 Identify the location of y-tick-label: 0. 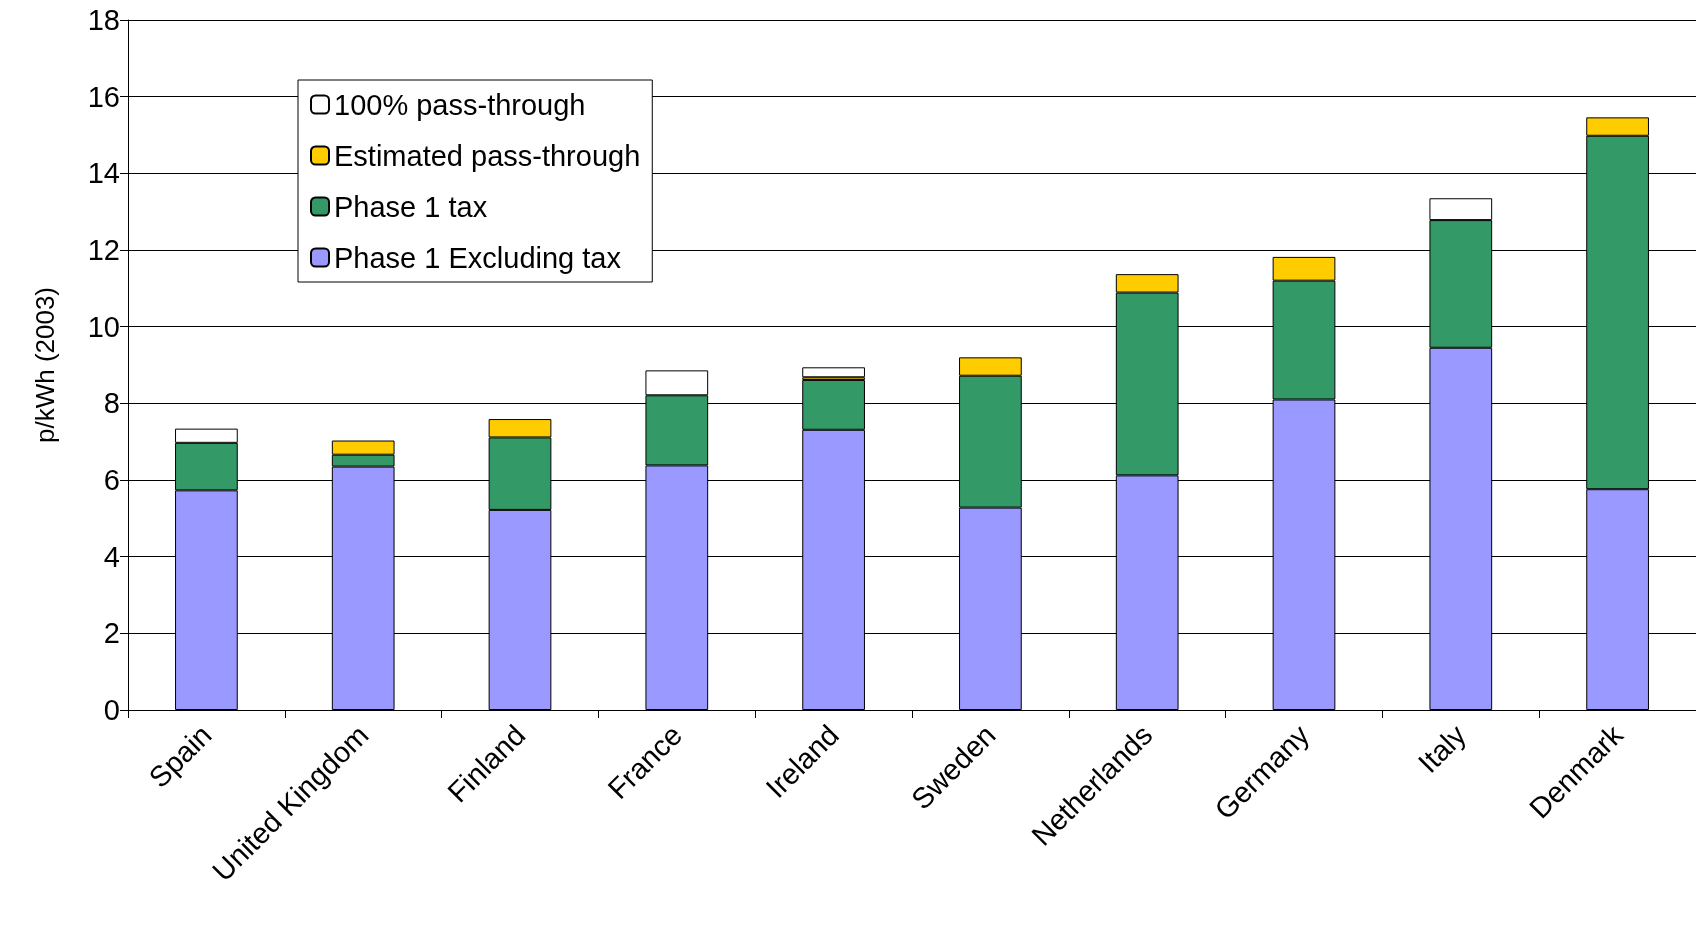
(111, 710).